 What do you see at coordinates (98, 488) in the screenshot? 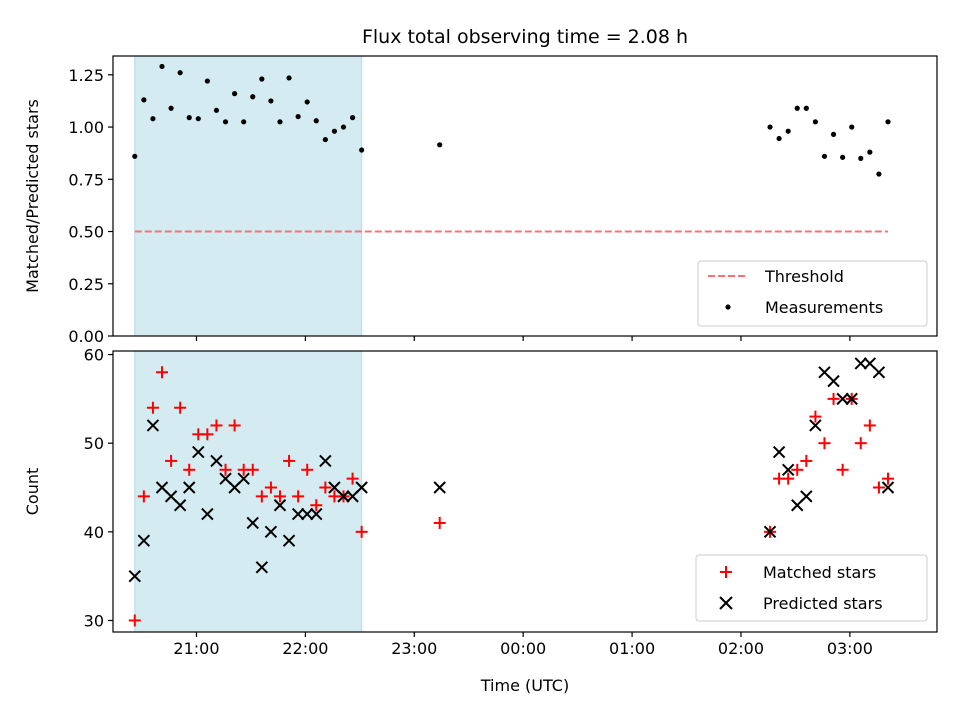
I see `bottom-y-ticks: 30 40 50 60` at bounding box center [98, 488].